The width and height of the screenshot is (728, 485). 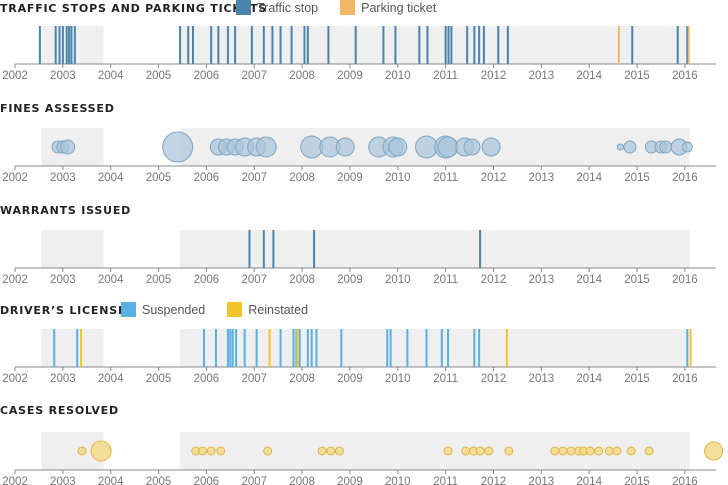 What do you see at coordinates (398, 280) in the screenshot?
I see `warrants-tick-label: 2010` at bounding box center [398, 280].